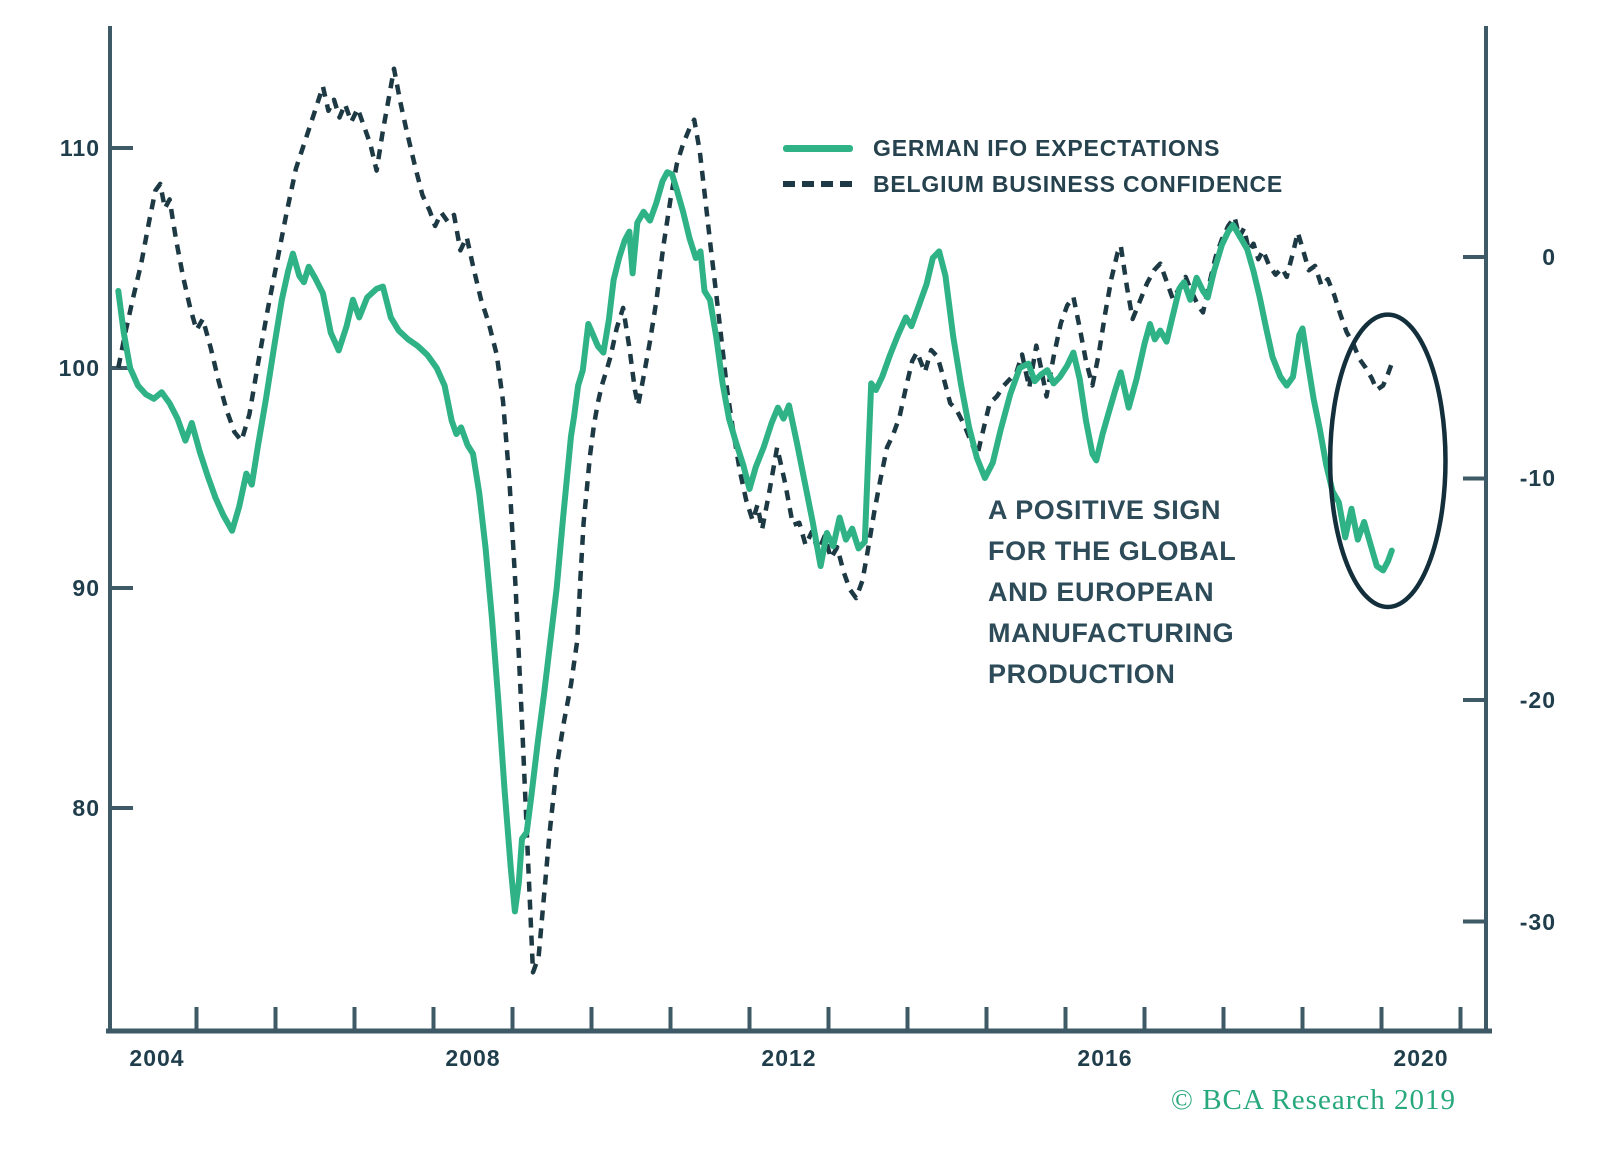  Describe the element at coordinates (1047, 147) in the screenshot. I see `legend-label-german-ifo: GERMAN IFO EXPECTATIONS` at that location.